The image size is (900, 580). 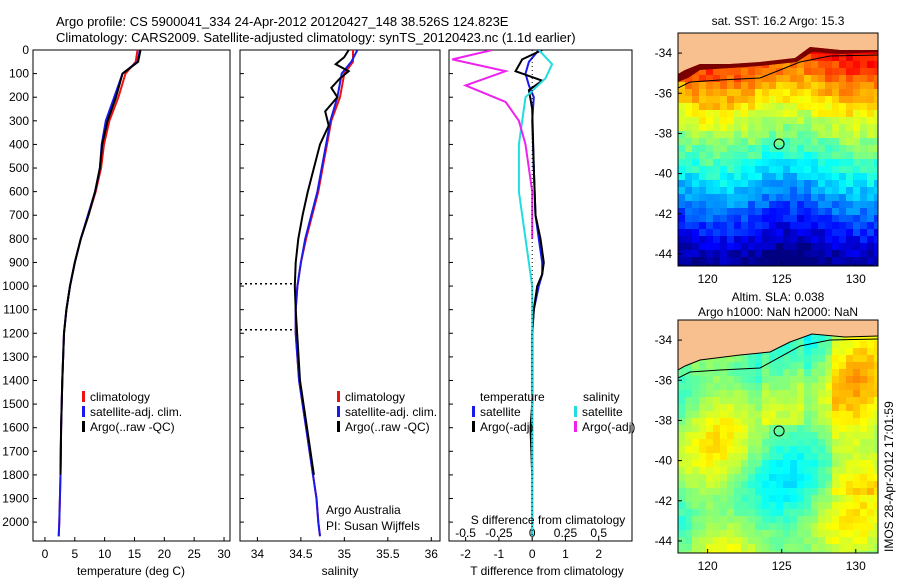 What do you see at coordinates (575, 411) in the screenshot?
I see `legend-swatch-sal-satellite` at bounding box center [575, 411].